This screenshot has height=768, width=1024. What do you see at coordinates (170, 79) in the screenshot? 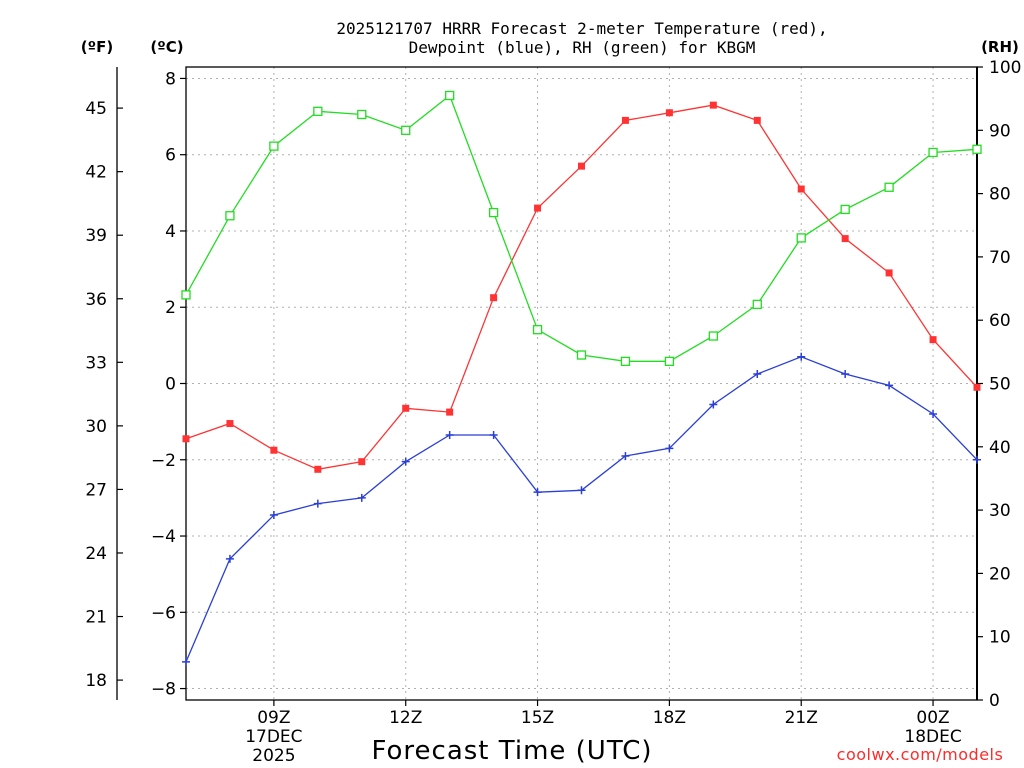
I see `celsius-tick-label: 8` at bounding box center [170, 79].